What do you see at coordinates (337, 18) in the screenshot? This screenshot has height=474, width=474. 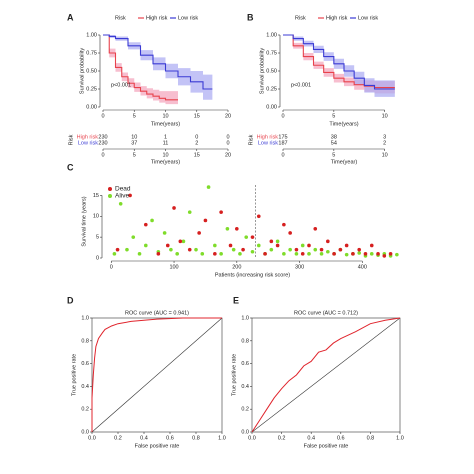 I see `legend-label: High risk` at bounding box center [337, 18].